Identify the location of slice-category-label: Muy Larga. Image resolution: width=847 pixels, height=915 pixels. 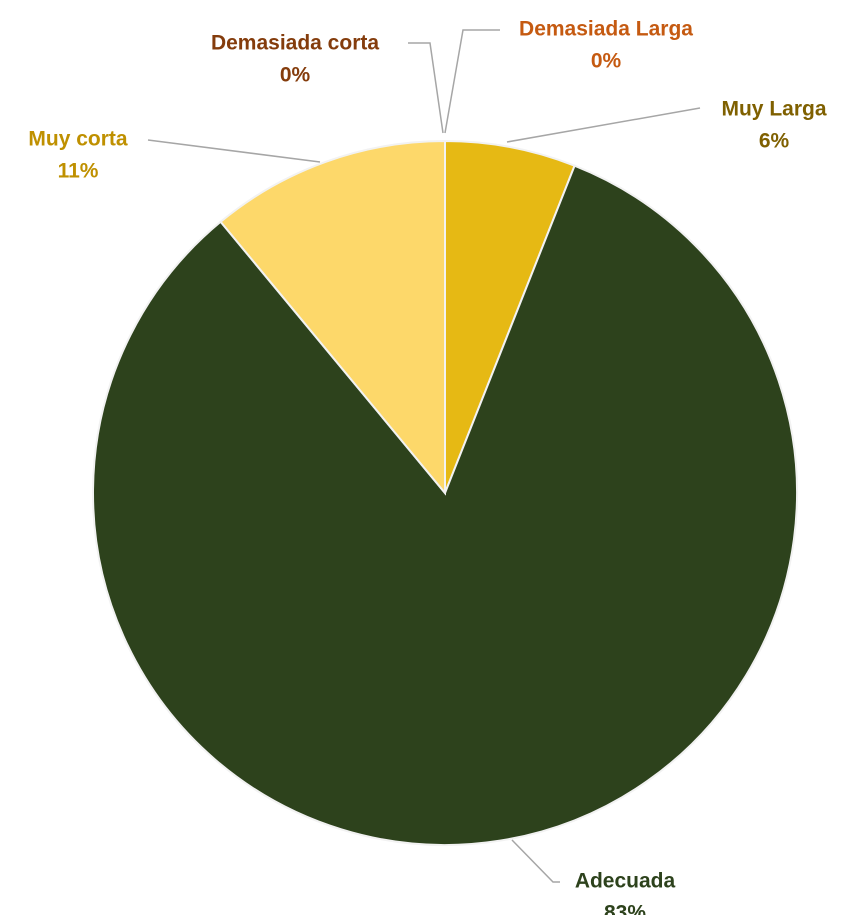
(773, 109).